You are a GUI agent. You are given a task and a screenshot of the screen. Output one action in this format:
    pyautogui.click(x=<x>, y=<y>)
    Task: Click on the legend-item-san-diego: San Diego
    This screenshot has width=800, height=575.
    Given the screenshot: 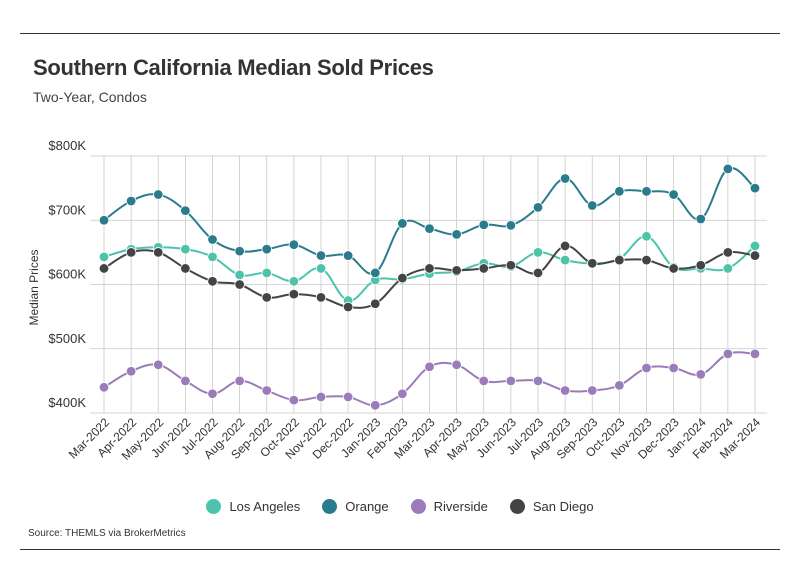 What is the action you would take?
    pyautogui.click(x=551, y=506)
    